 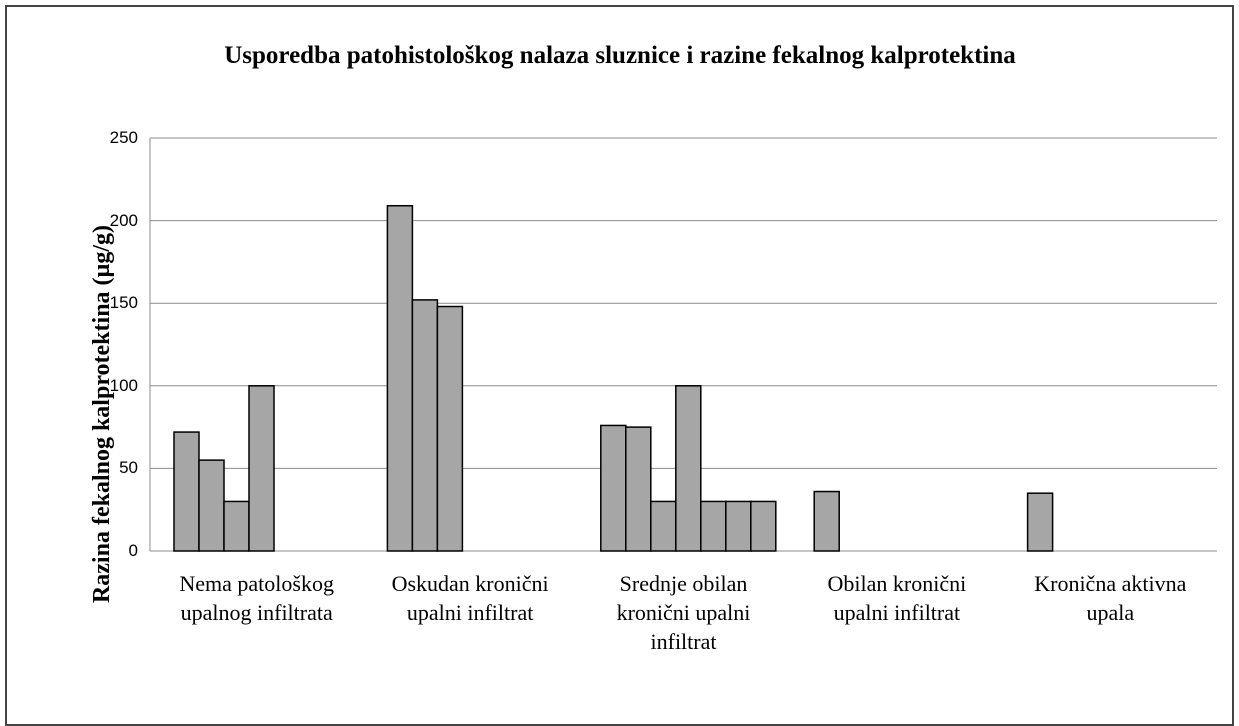 I want to click on y-tick-label: 100, so click(x=123, y=385).